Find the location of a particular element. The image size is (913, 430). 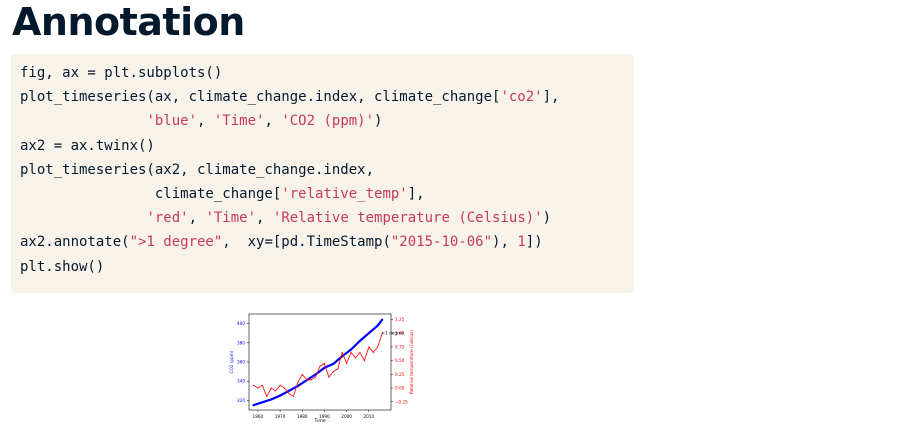

x-tick-label: 1960 is located at coordinates (258, 416).